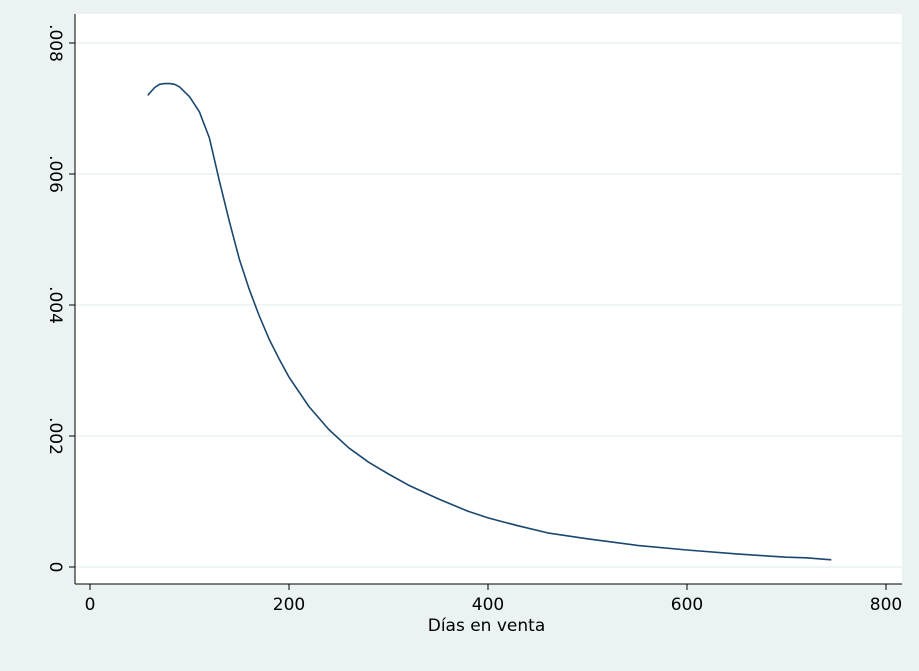  I want to click on x-axis-title: Días en venta, so click(487, 626).